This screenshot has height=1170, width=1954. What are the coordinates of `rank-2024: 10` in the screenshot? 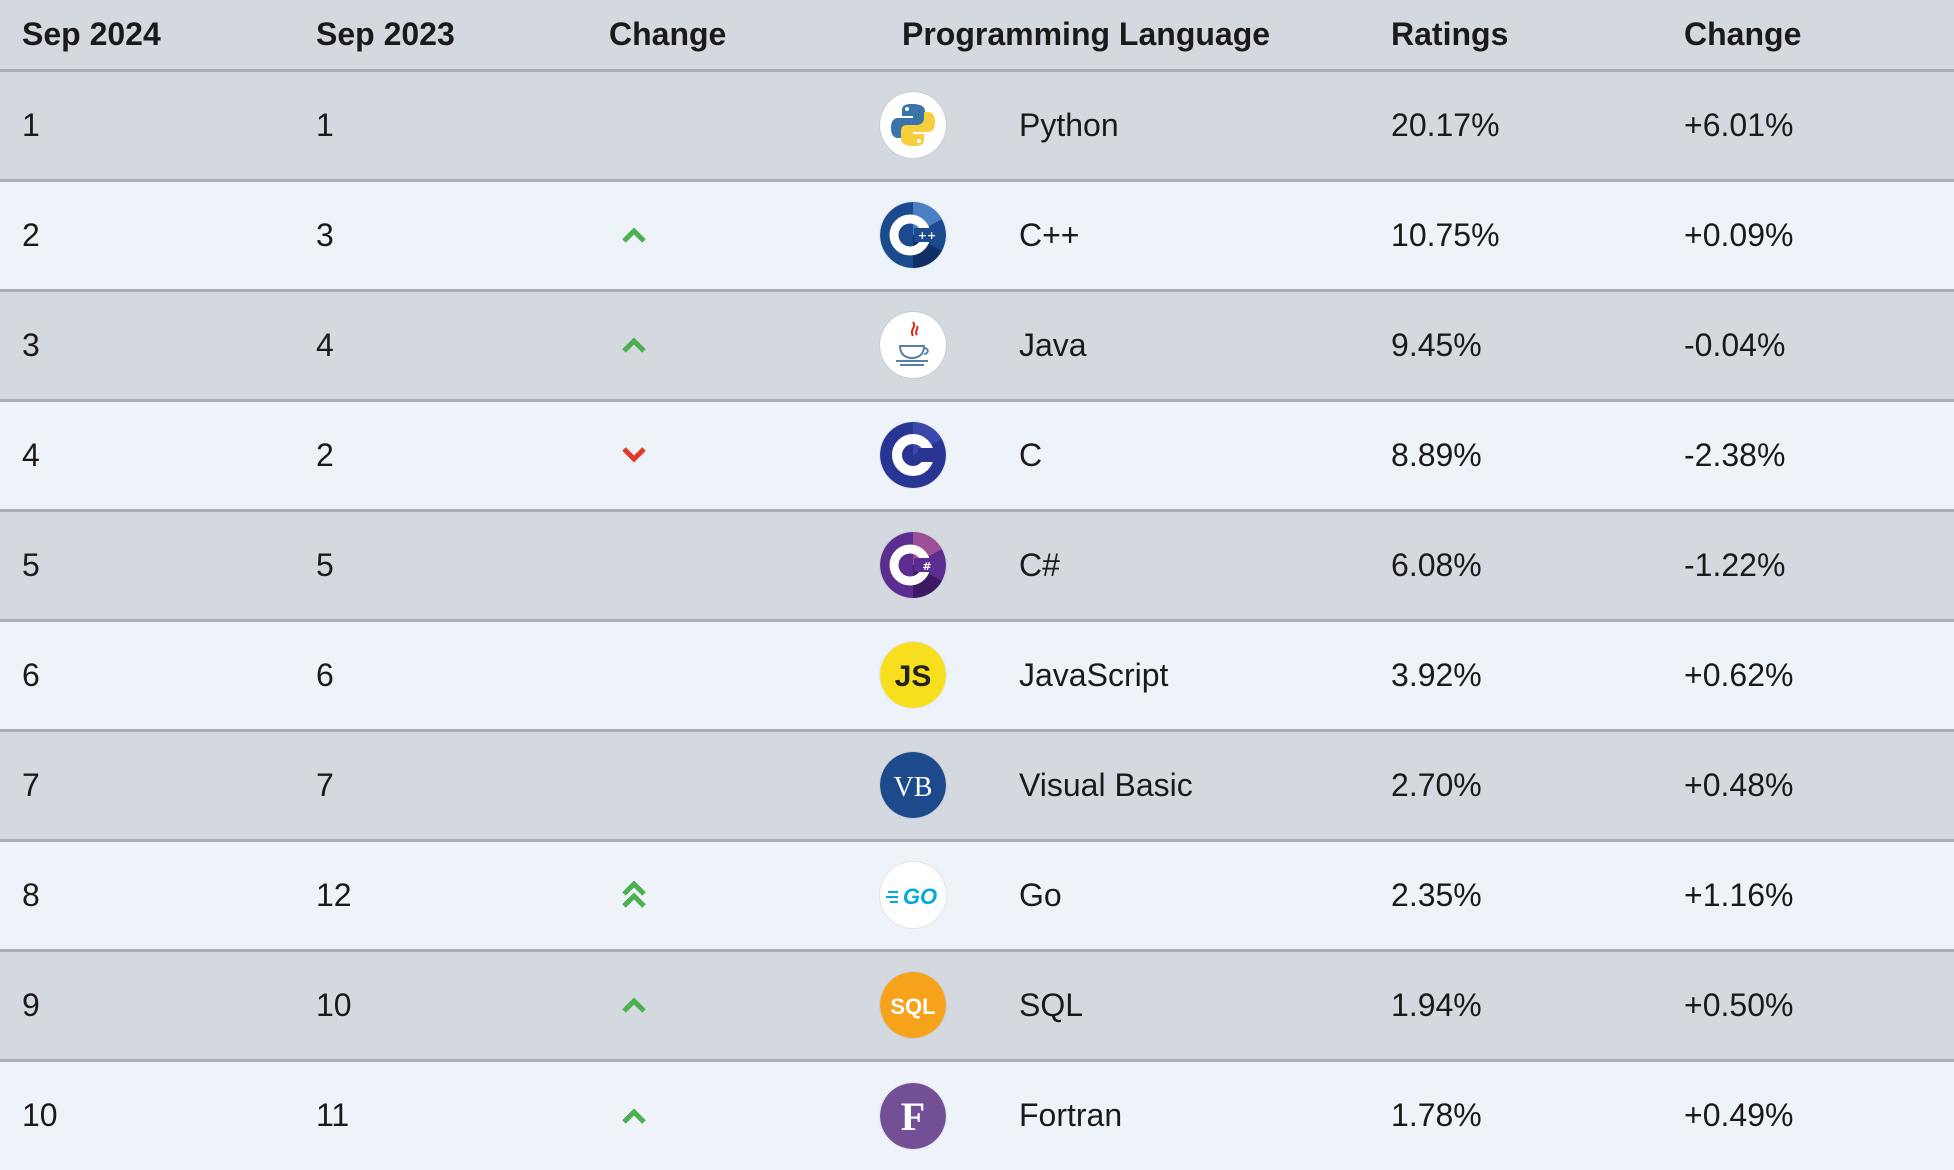 It's located at (147, 1115).